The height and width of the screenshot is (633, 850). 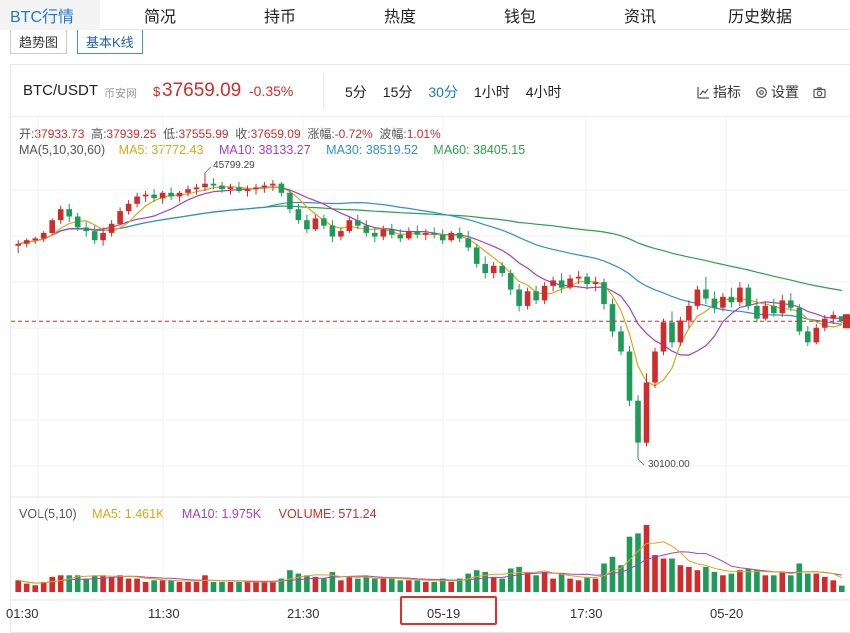 I want to click on top-nav: BTC行情 简况 持币 热度 钱包 资讯 历史数据, so click(x=425, y=15).